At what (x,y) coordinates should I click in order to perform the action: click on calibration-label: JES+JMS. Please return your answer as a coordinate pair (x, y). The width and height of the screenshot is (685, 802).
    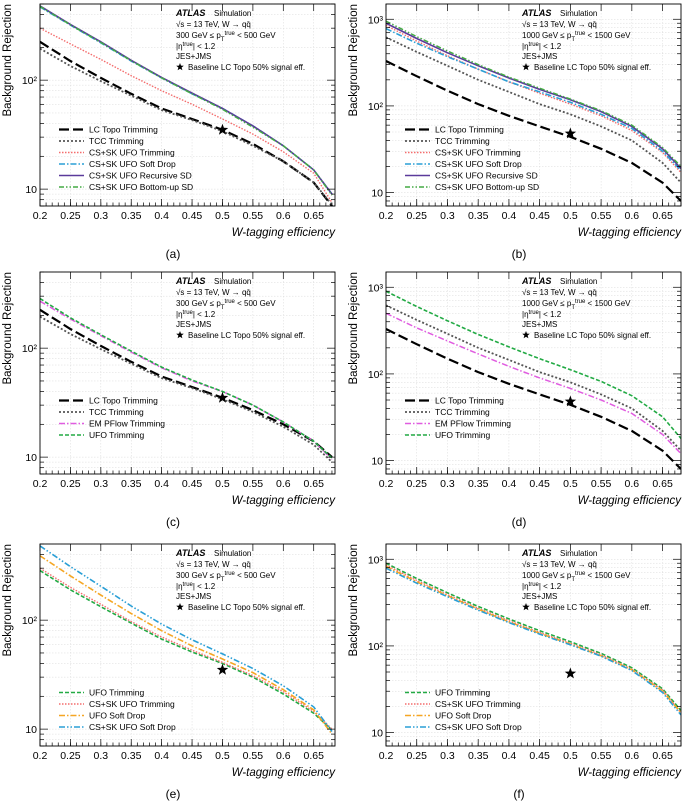
    Looking at the image, I should click on (193, 596).